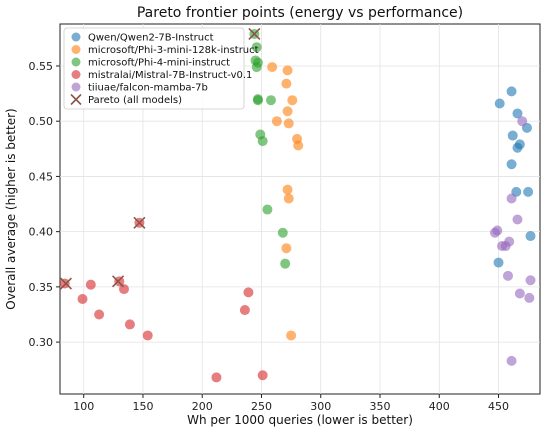  Describe the element at coordinates (41, 176) in the screenshot. I see `y-tick-label: 0.45` at that location.